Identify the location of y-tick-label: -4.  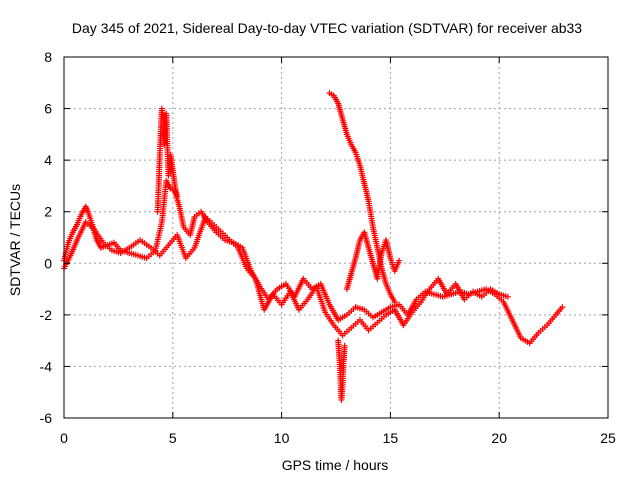
(46, 366).